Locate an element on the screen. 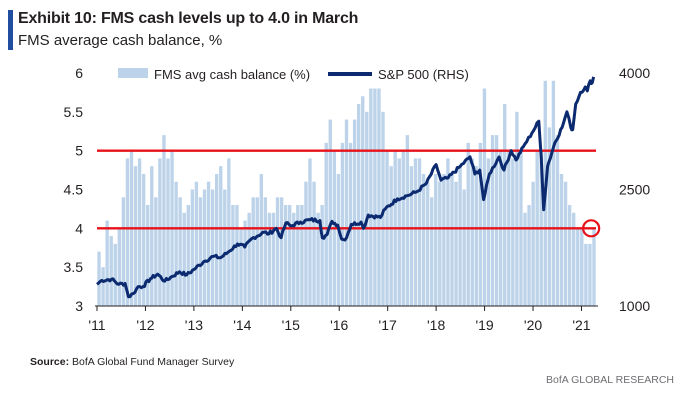 This screenshot has width=688, height=400. y-left-tick-label: 3 is located at coordinates (79, 306).